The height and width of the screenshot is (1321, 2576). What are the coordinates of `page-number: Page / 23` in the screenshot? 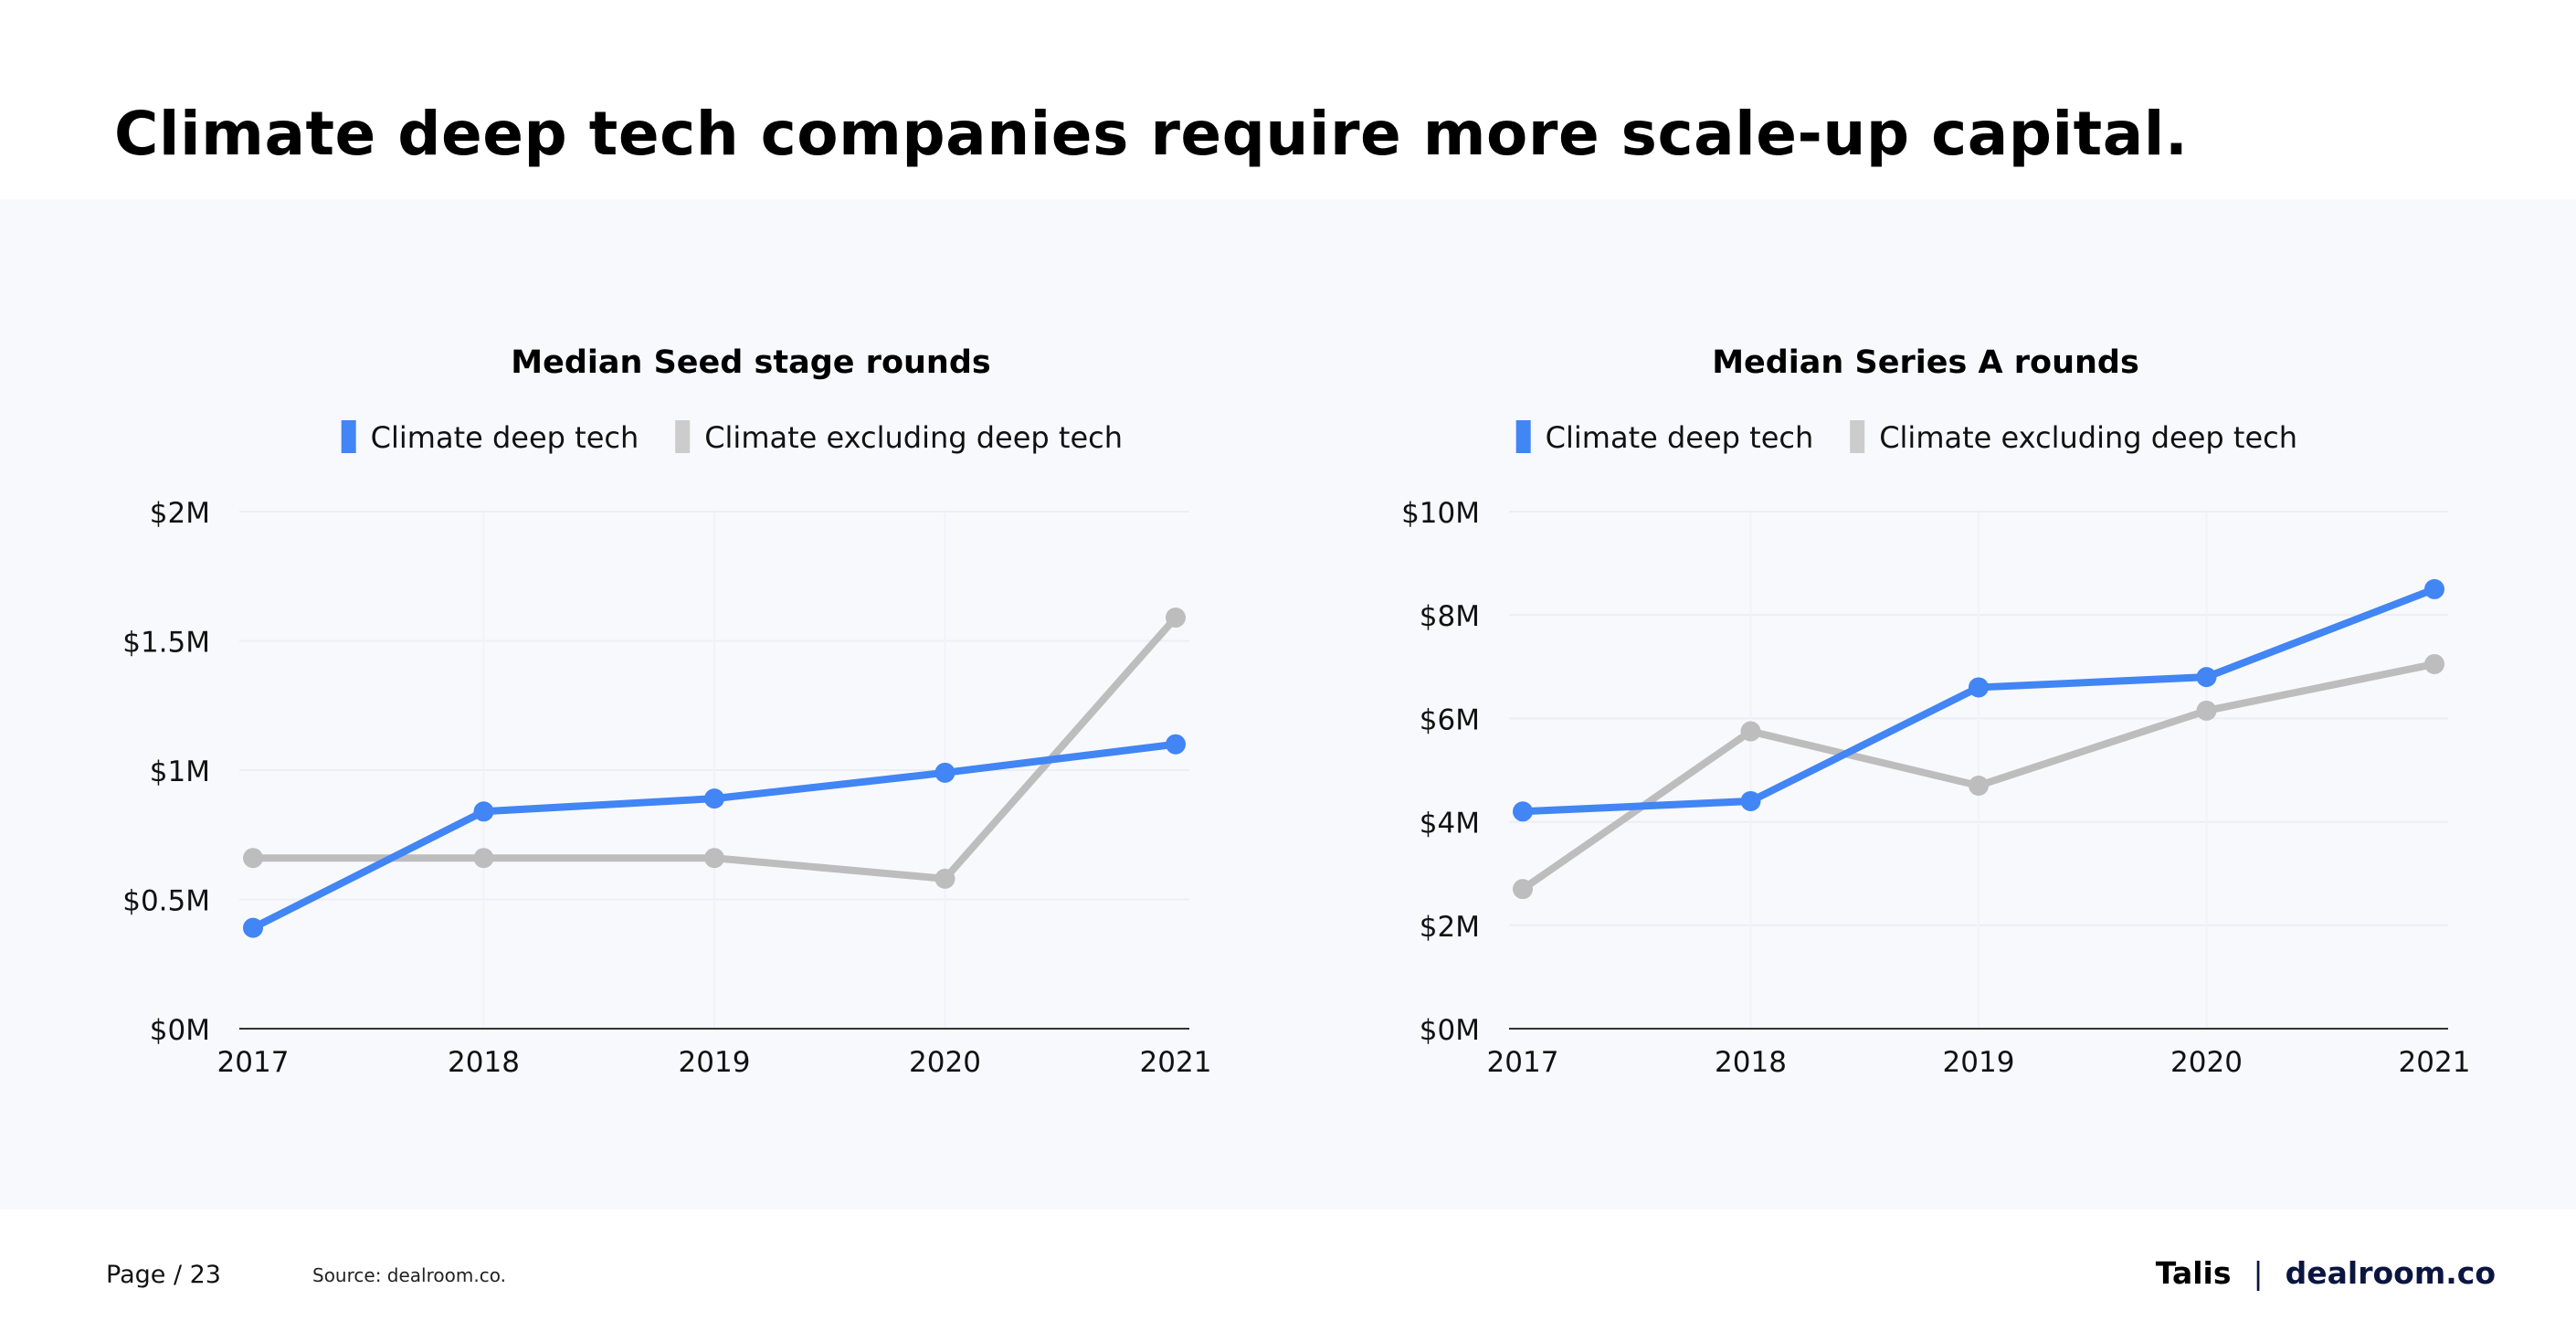 It's located at (163, 1275).